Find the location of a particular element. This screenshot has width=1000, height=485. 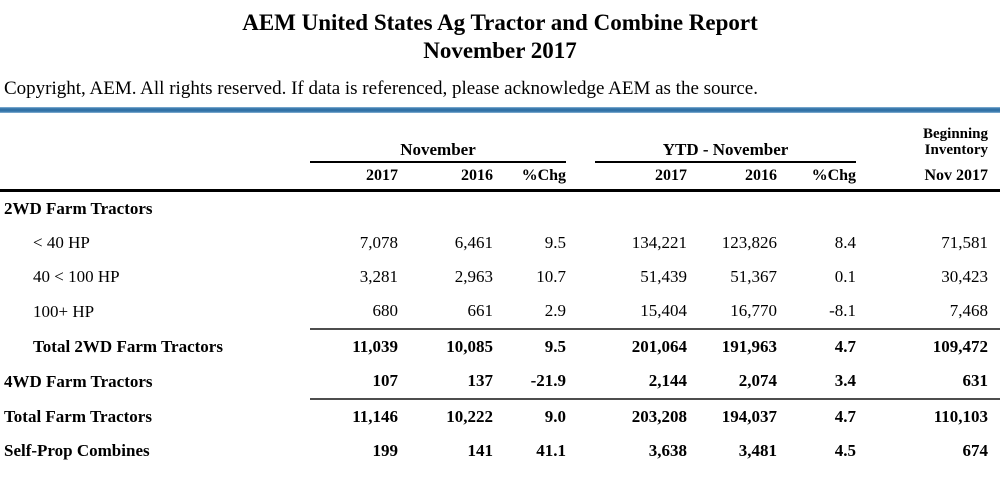

cell-value: 11,146 is located at coordinates (375, 417).